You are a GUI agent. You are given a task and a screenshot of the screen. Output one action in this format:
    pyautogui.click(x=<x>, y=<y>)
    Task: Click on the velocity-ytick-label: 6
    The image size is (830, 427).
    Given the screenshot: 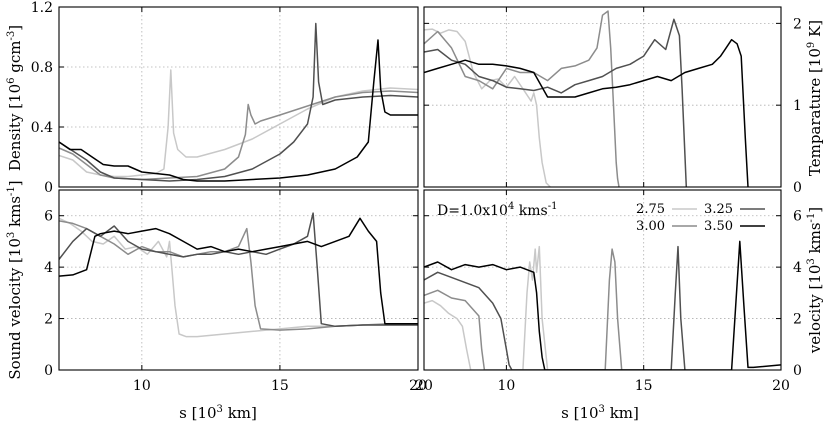 What is the action you would take?
    pyautogui.click(x=797, y=217)
    